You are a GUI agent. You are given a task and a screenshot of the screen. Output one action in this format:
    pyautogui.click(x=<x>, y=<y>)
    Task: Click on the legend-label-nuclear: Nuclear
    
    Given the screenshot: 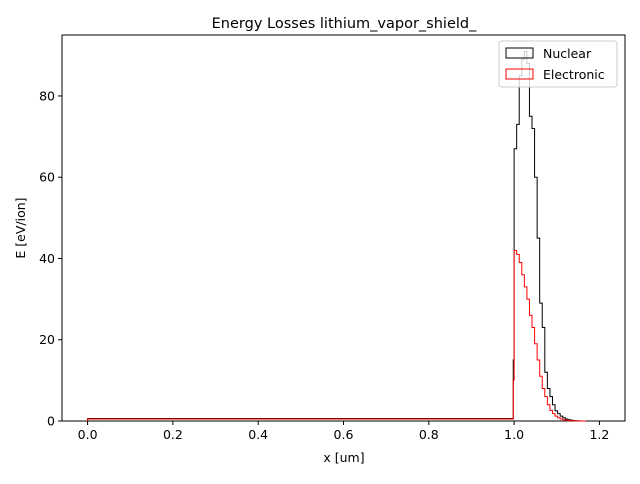 What is the action you would take?
    pyautogui.click(x=567, y=53)
    